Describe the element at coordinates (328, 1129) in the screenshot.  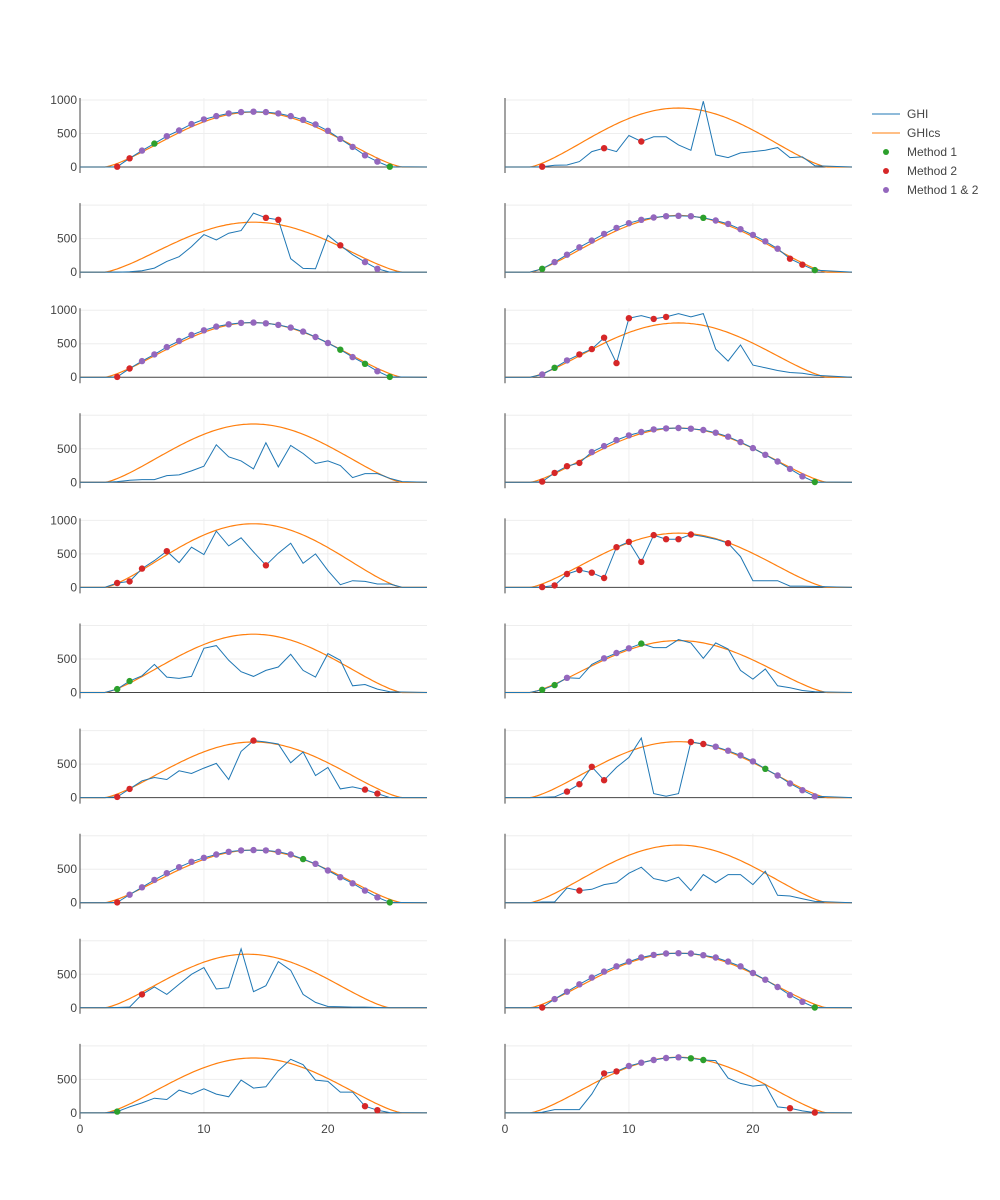
I see `x-tick-label: 20` at that location.